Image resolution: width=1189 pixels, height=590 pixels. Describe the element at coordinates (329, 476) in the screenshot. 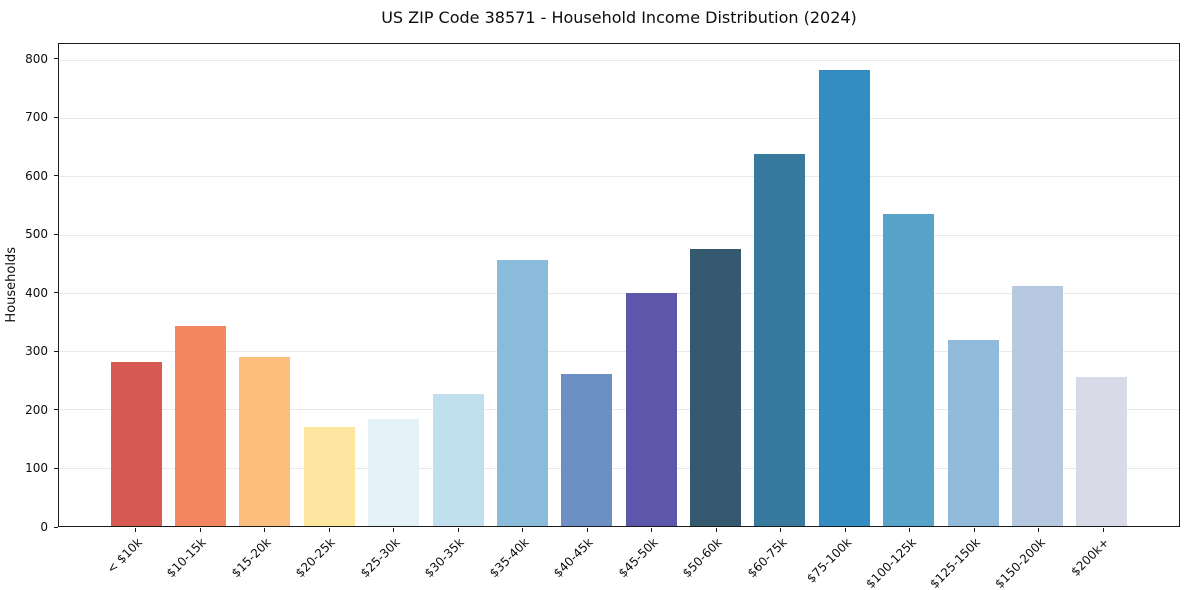

I see `bar-20-25k` at that location.